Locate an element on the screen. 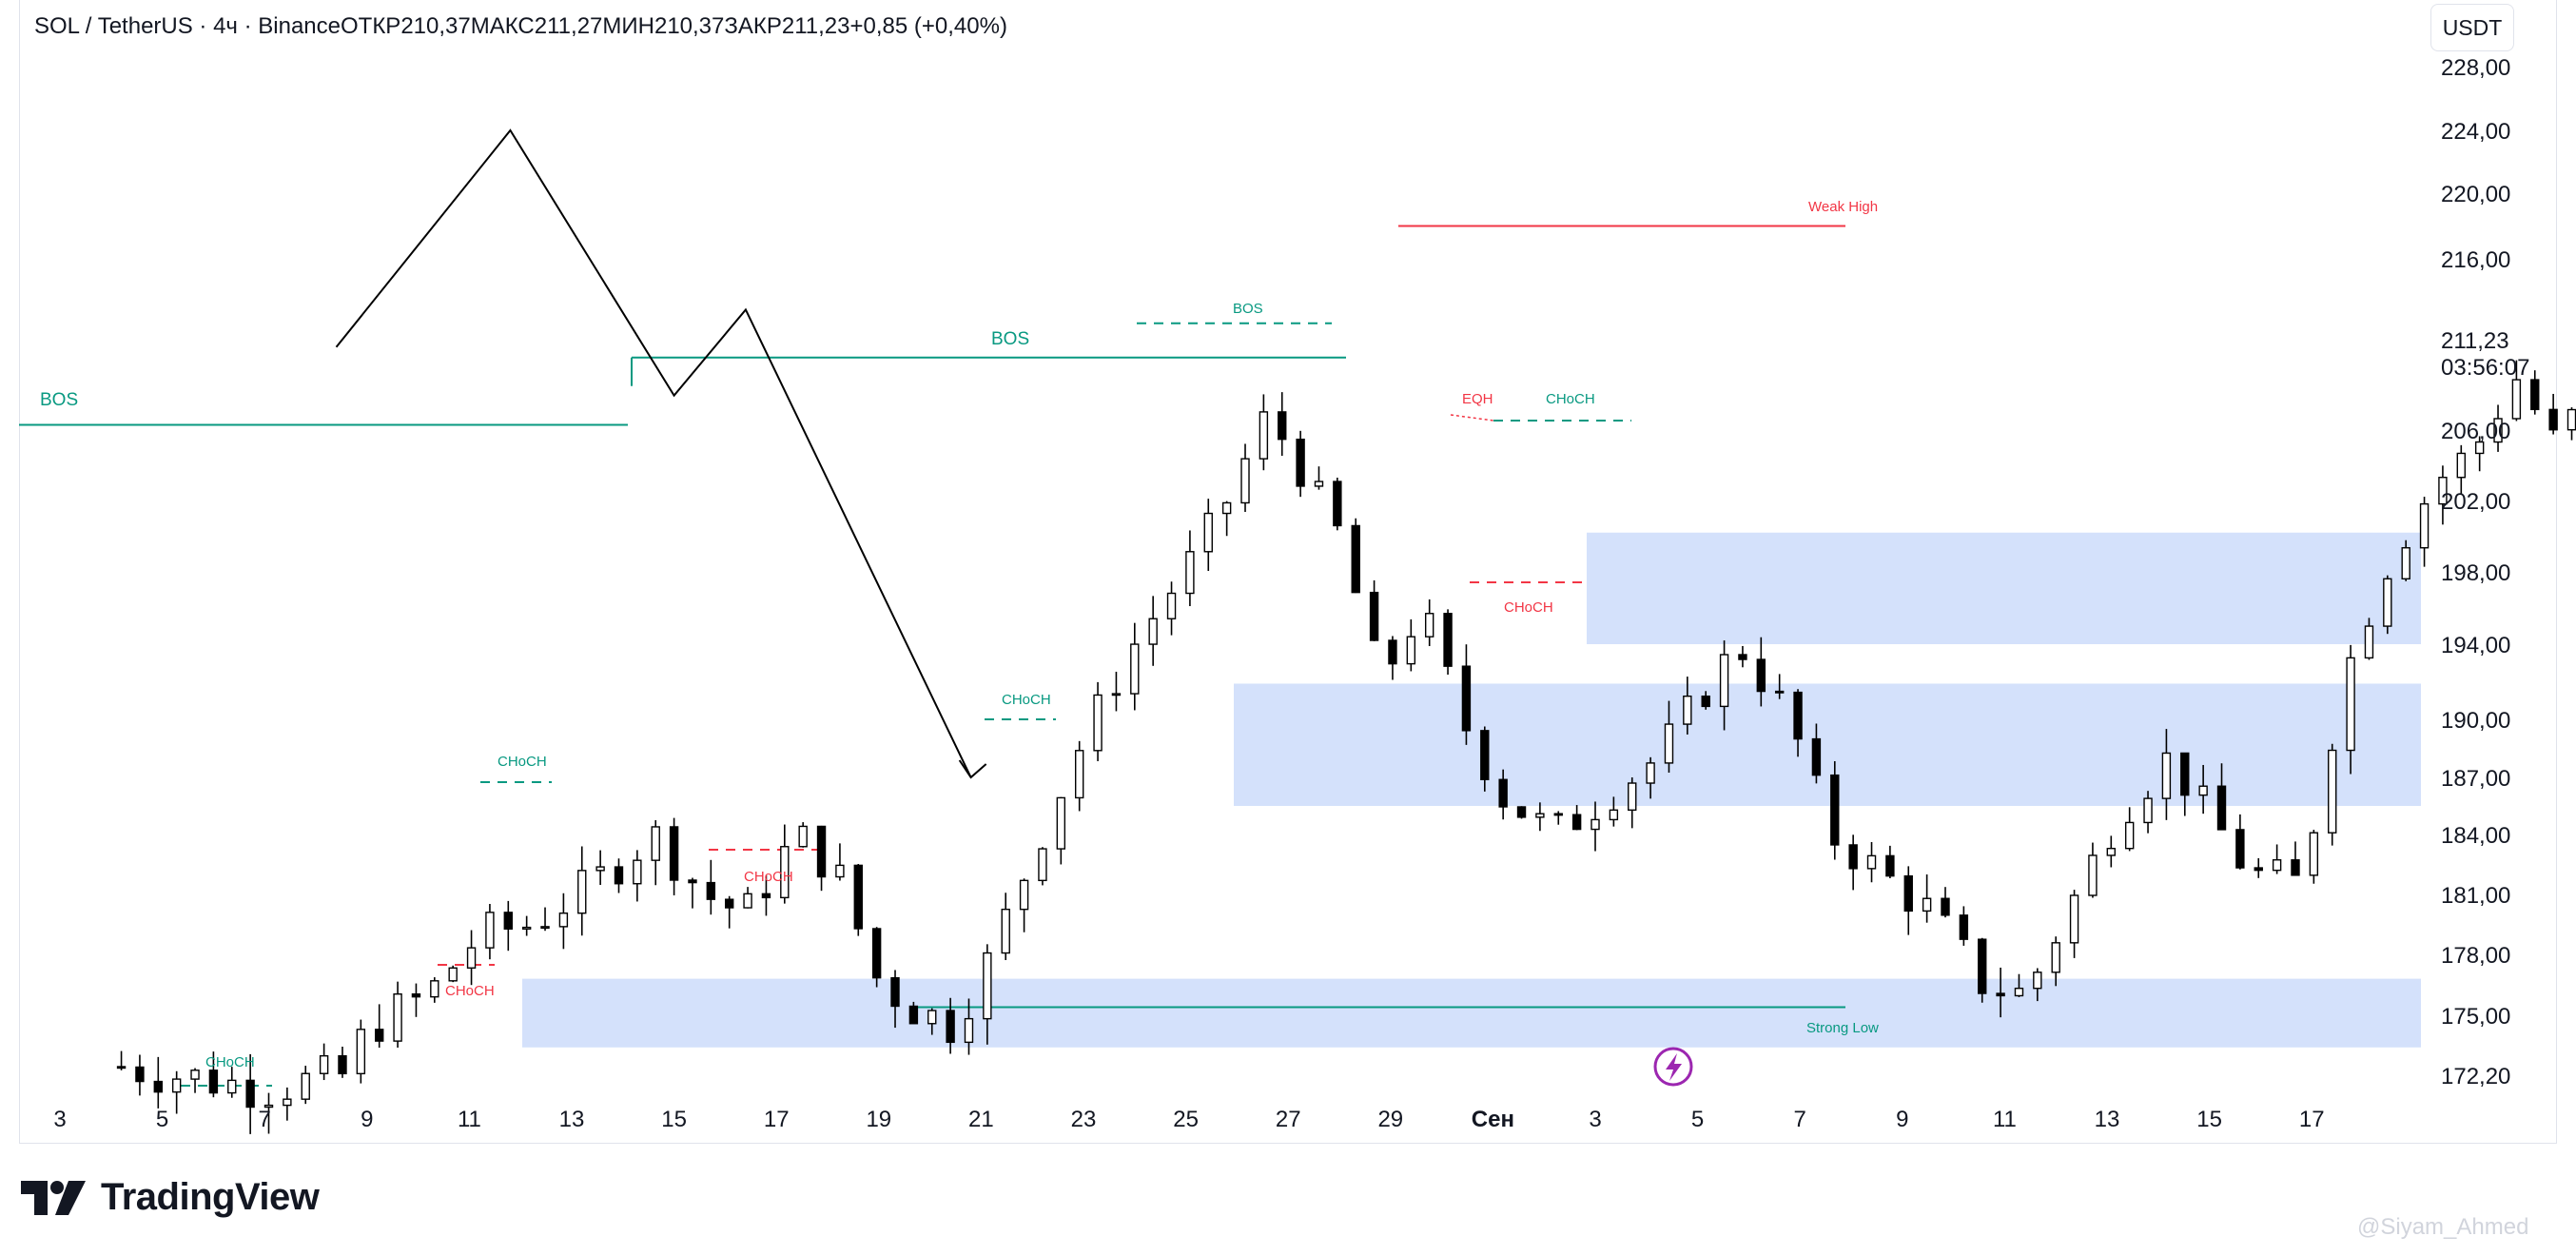 This screenshot has width=2576, height=1256. eqh-dotted is located at coordinates (1472, 418).